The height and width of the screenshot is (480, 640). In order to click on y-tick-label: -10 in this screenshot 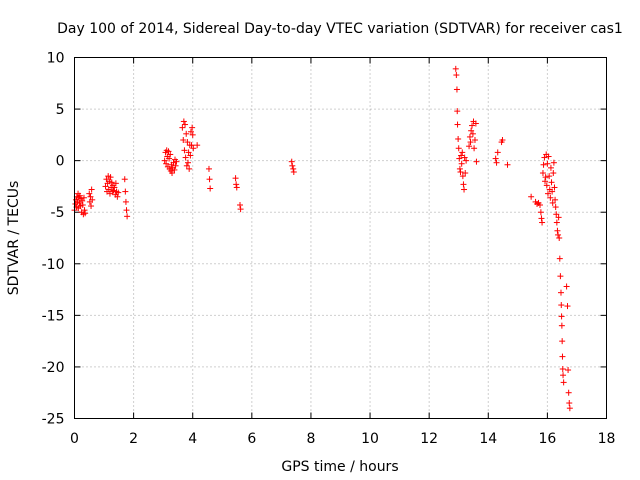, I will do `click(53, 265)`.